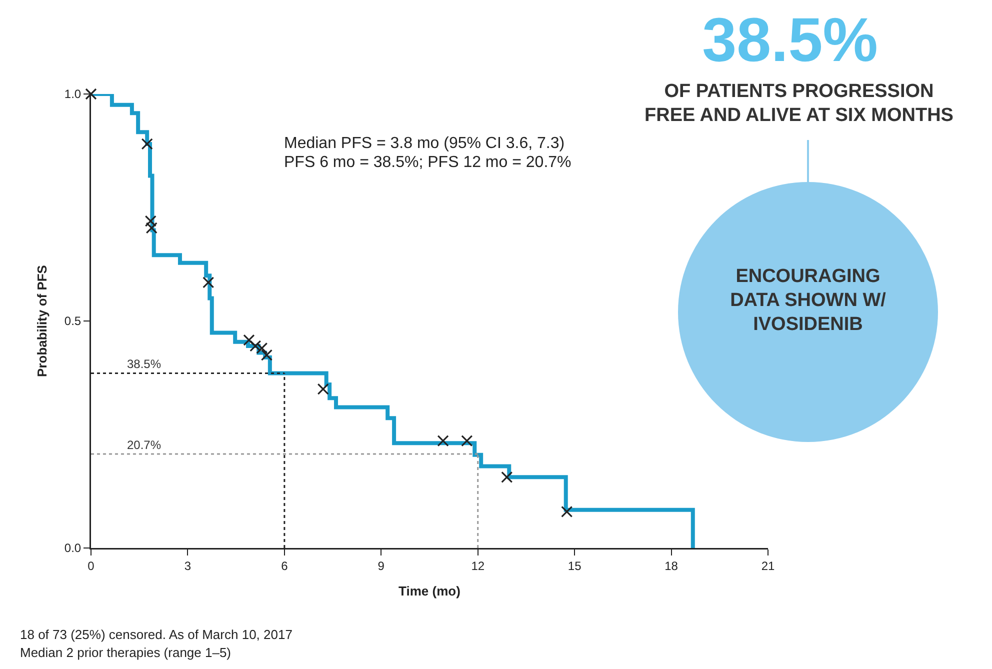 The image size is (992, 669). Describe the element at coordinates (575, 565) in the screenshot. I see `x-tick-label: 15` at that location.